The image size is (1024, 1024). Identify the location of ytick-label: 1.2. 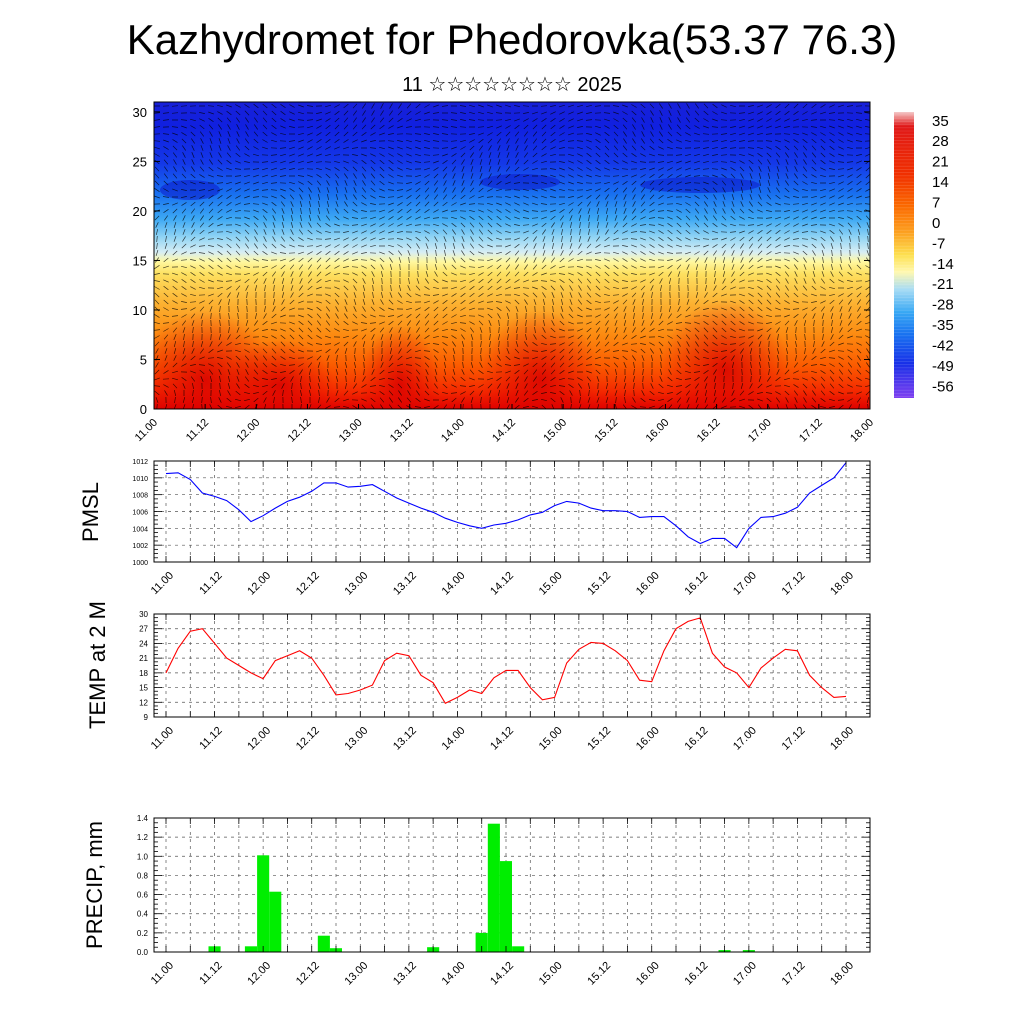
(143, 837).